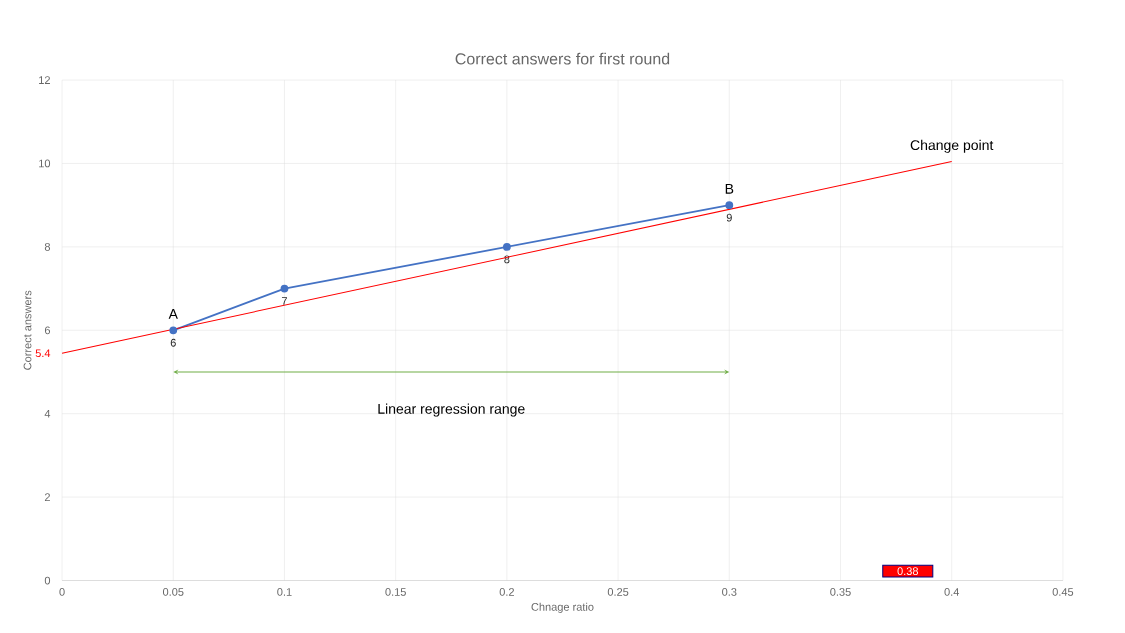 The width and height of the screenshot is (1125, 633). I want to click on x-tick-label: 0.05, so click(173, 592).